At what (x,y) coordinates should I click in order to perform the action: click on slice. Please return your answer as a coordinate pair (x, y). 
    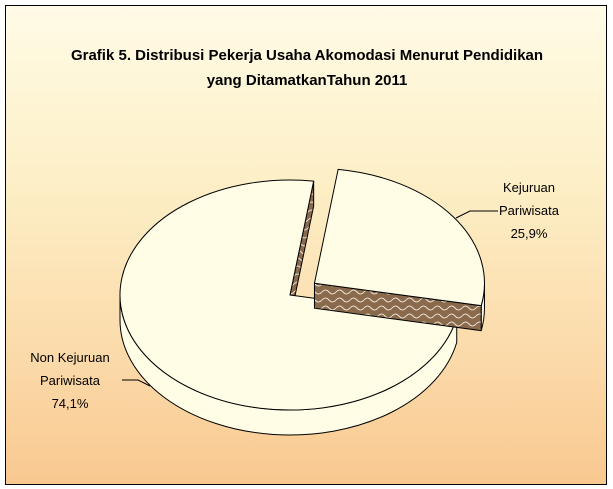
    Looking at the image, I should click on (399, 237).